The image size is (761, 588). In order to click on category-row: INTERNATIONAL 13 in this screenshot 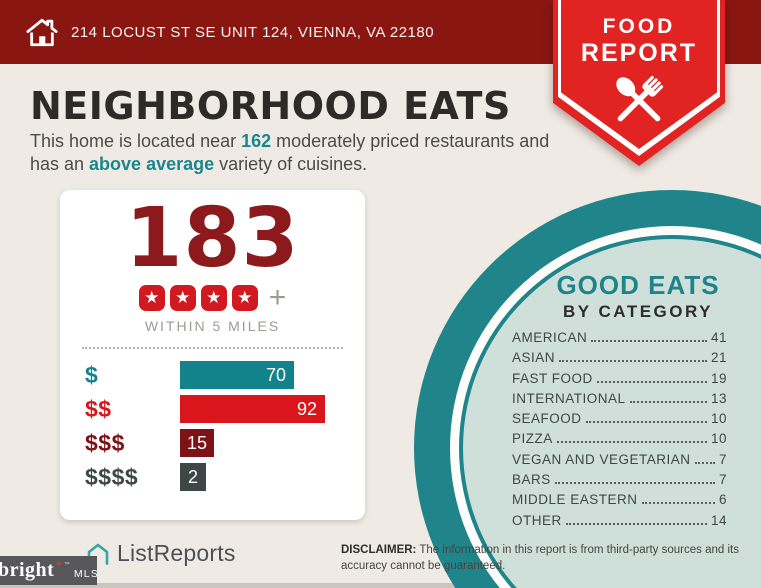, I will do `click(619, 401)`.